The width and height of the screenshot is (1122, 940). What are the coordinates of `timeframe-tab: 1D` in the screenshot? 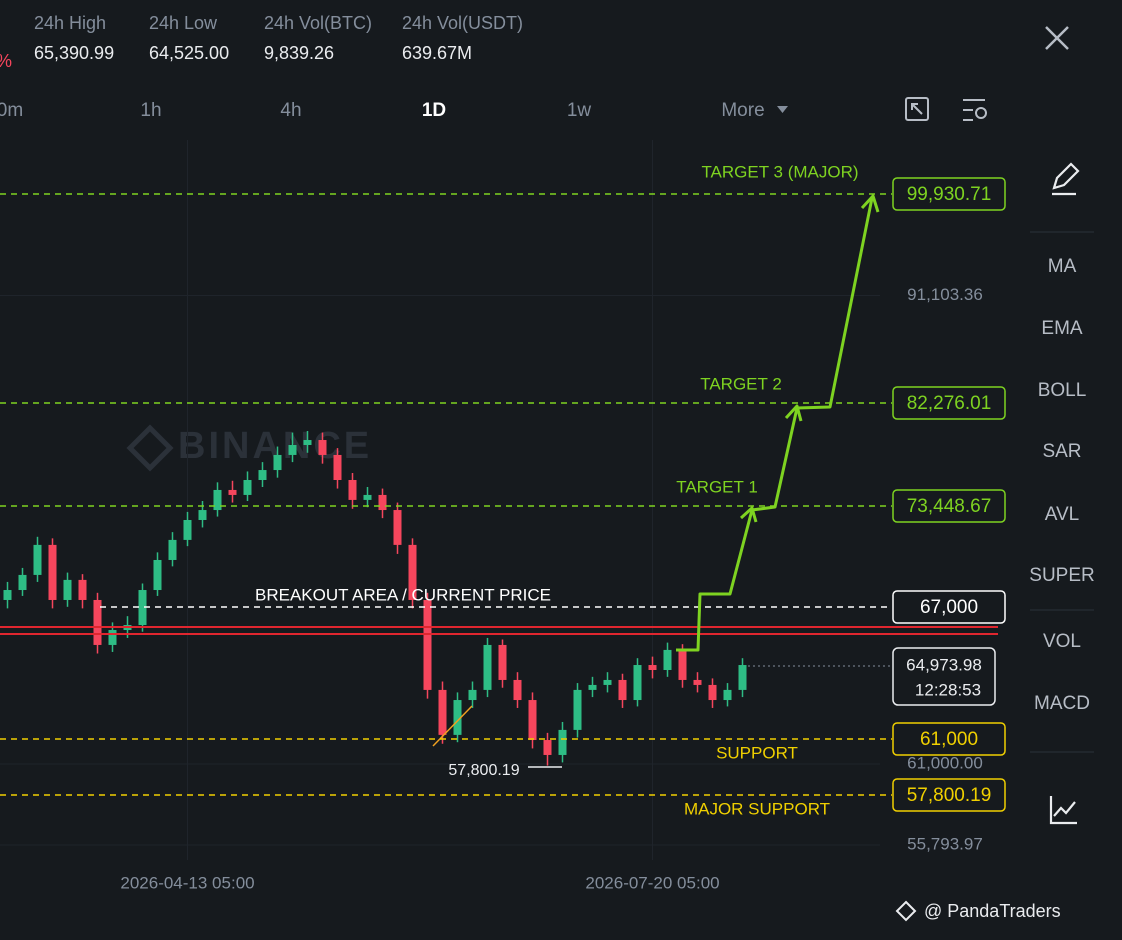 It's located at (434, 110).